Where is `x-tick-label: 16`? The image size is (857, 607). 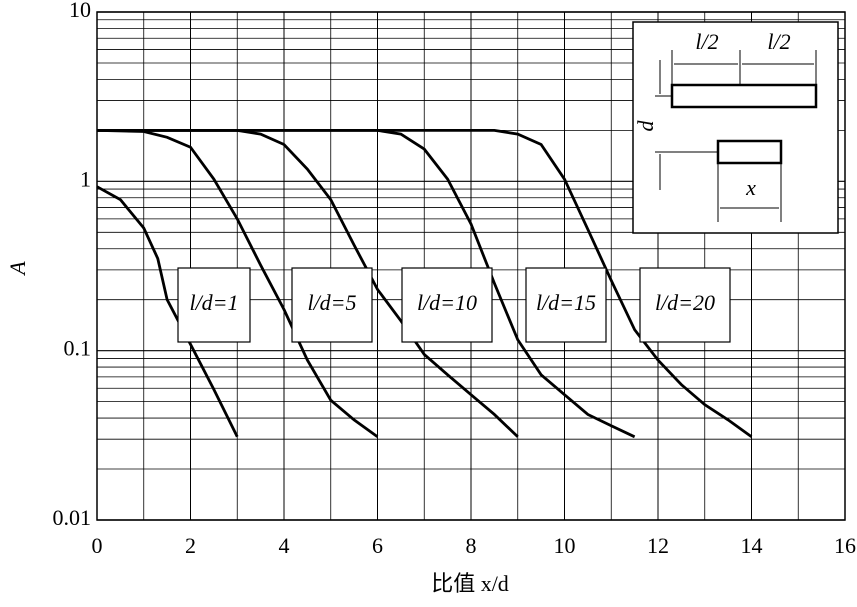 x-tick-label: 16 is located at coordinates (845, 545).